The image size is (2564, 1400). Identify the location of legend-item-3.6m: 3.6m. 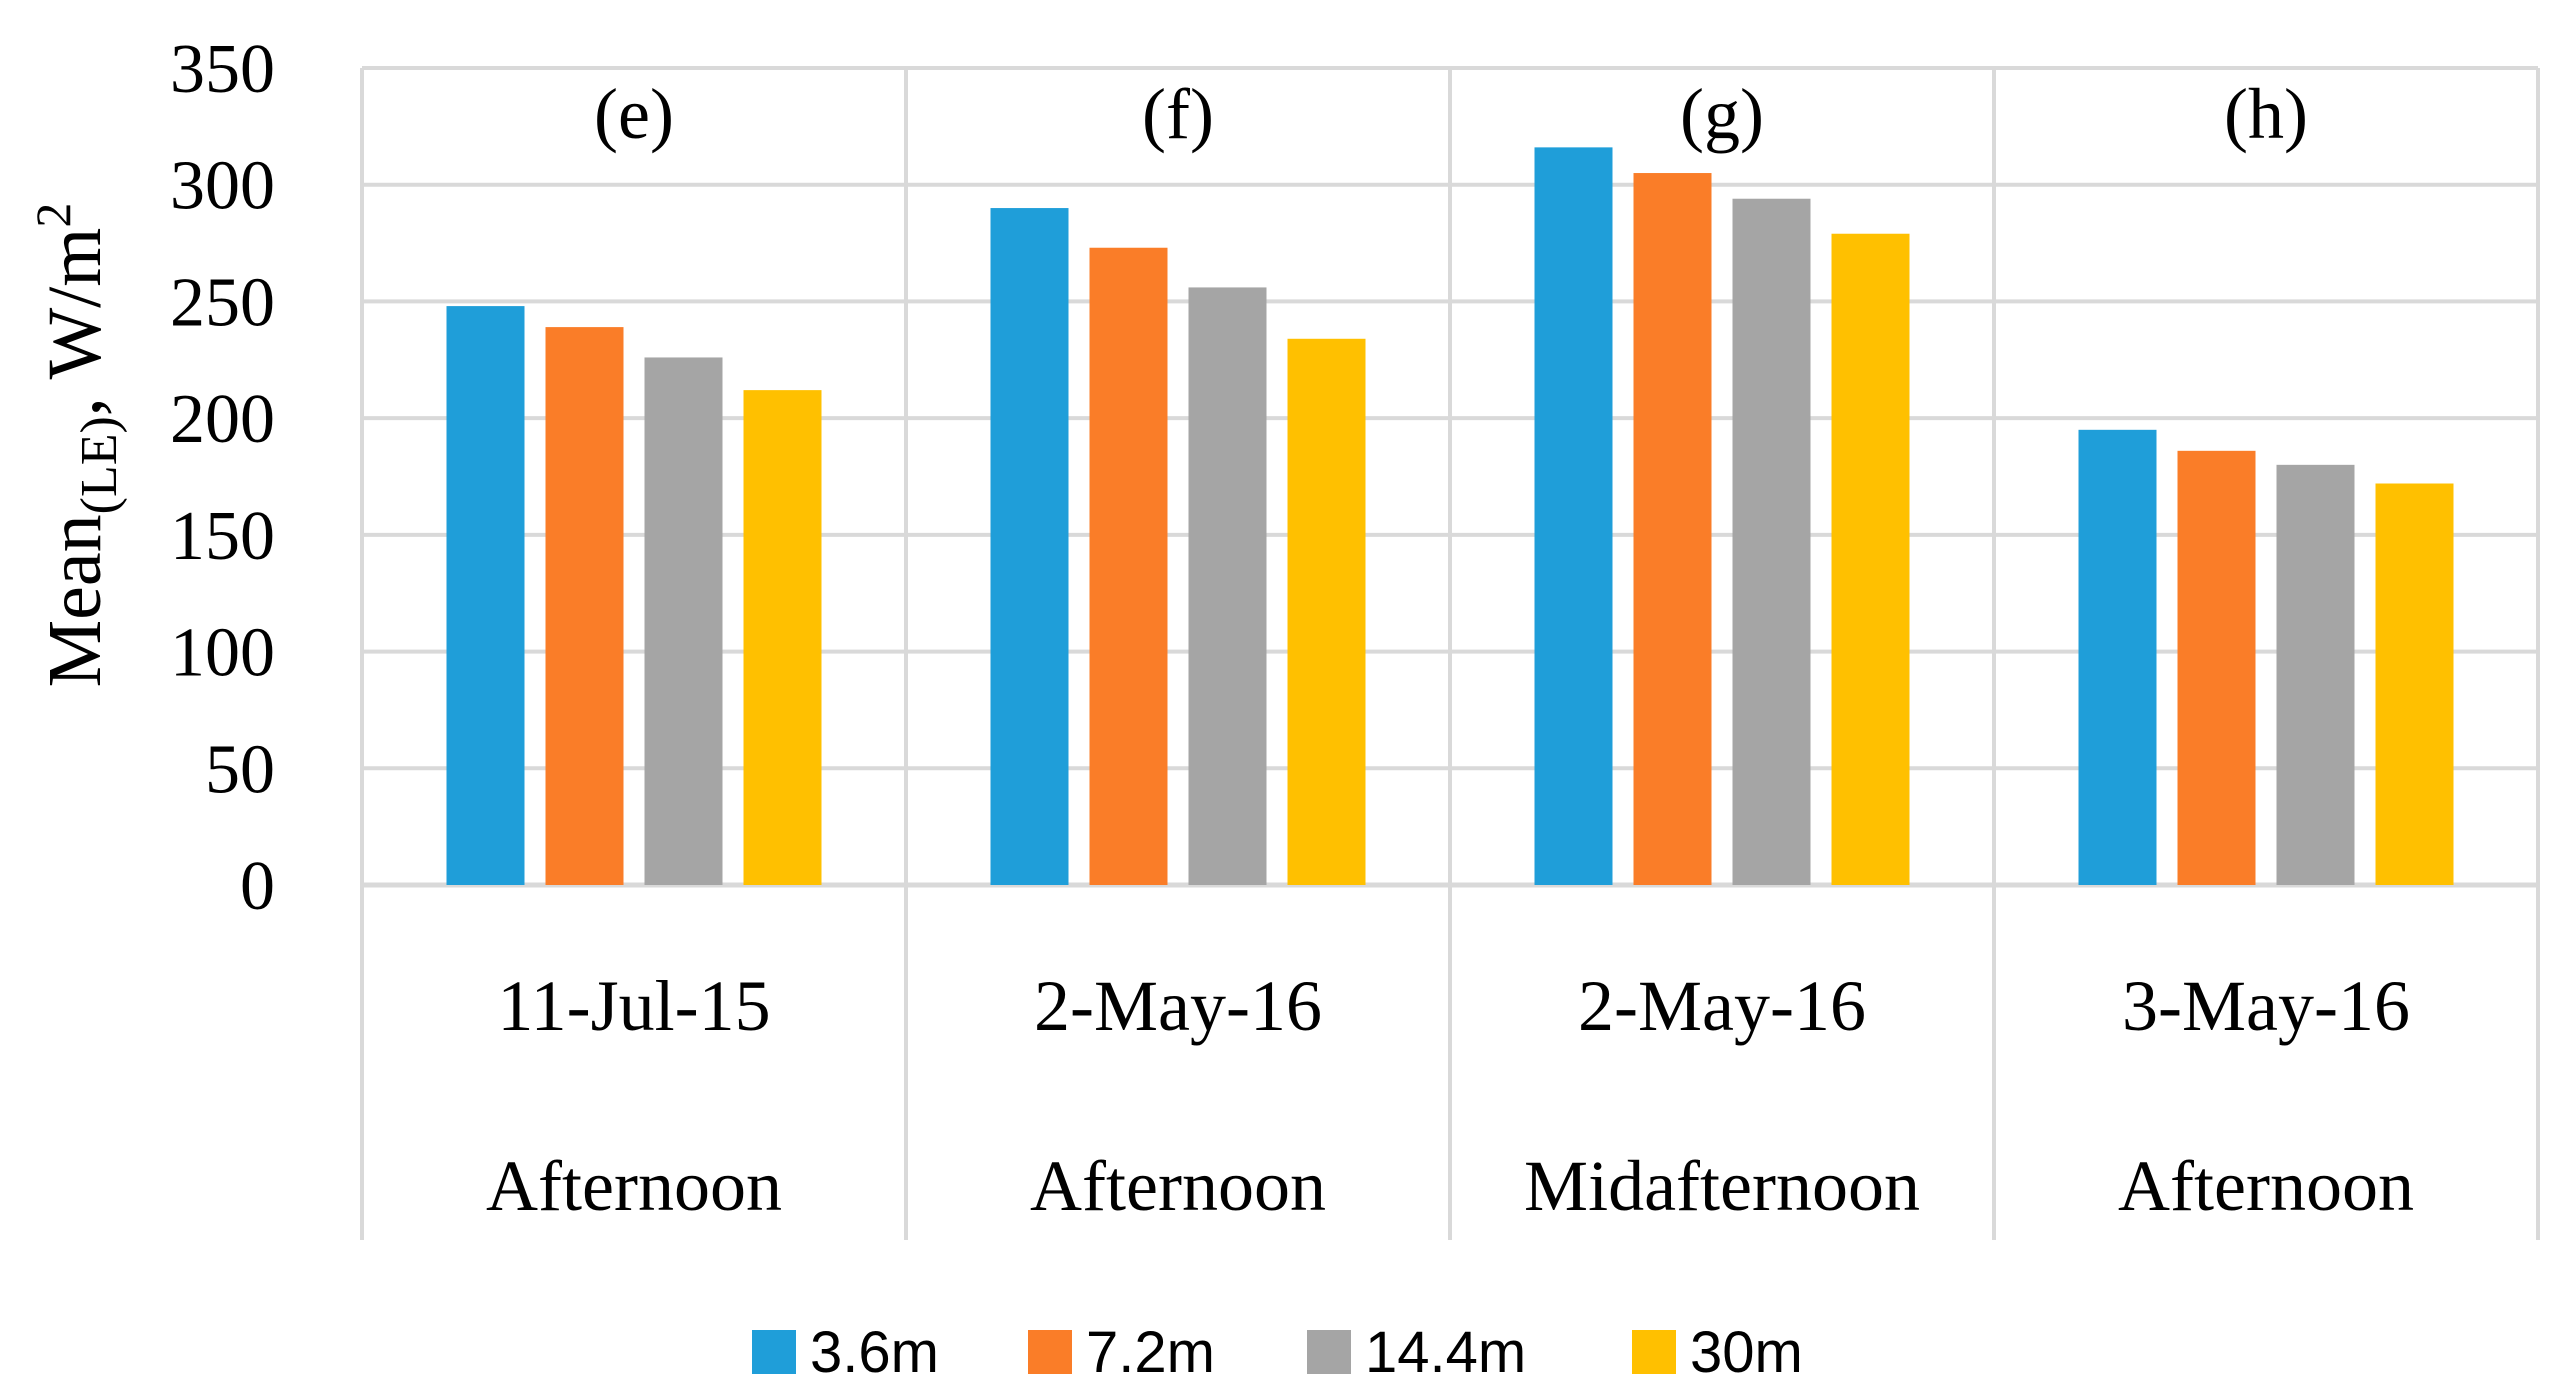
(845, 1352).